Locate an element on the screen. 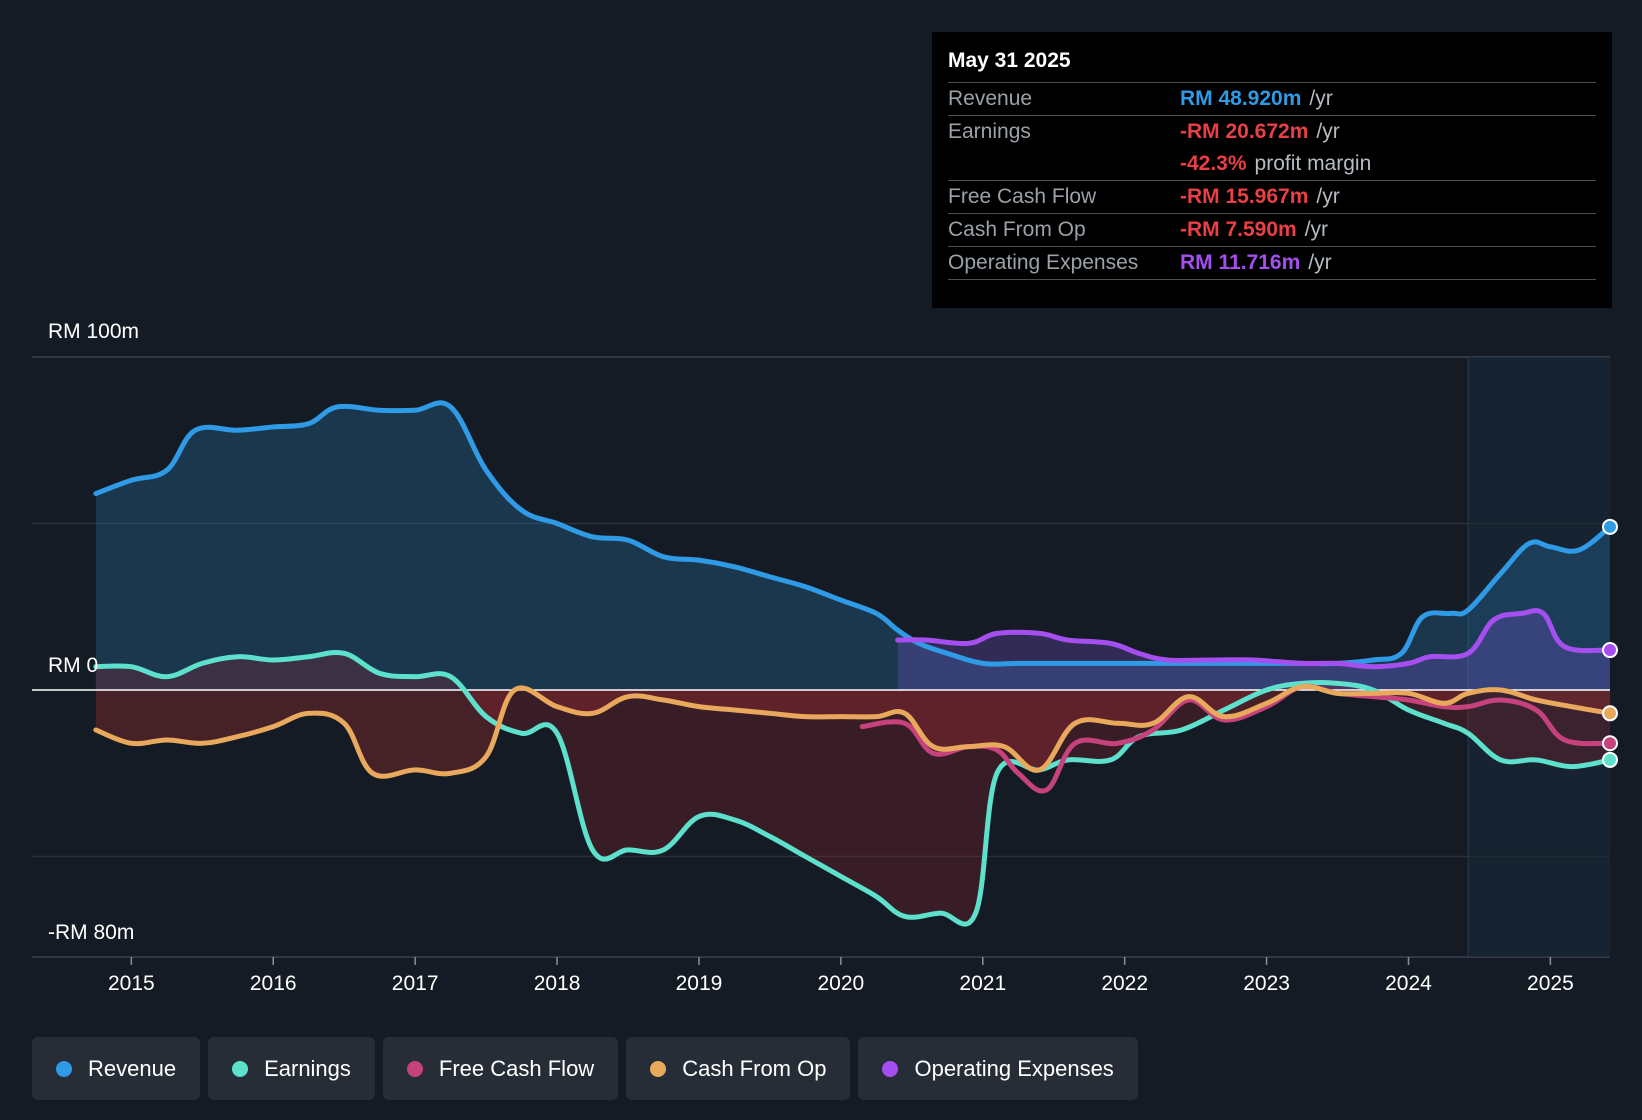  x-tick-label: 2021 is located at coordinates (982, 983).